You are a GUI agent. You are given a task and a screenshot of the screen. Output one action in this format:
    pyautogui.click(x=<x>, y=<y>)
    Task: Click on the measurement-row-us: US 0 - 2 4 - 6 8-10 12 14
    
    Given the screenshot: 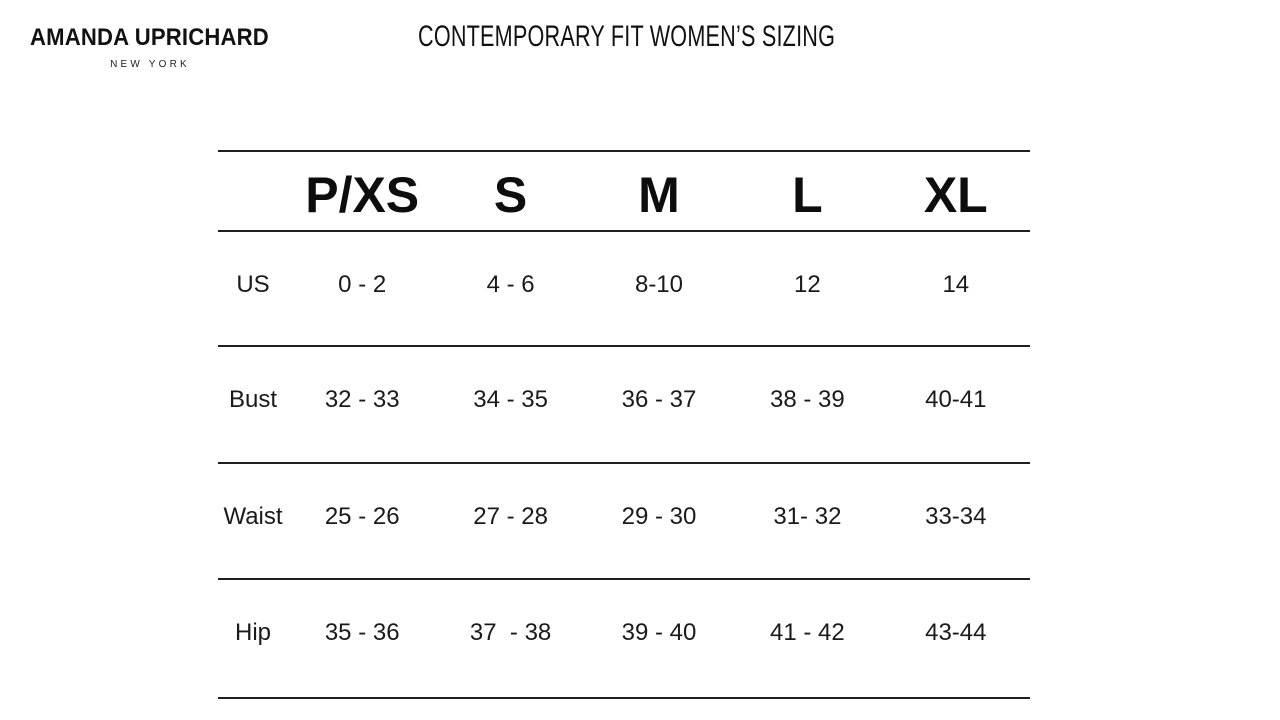 What is the action you would take?
    pyautogui.click(x=624, y=289)
    